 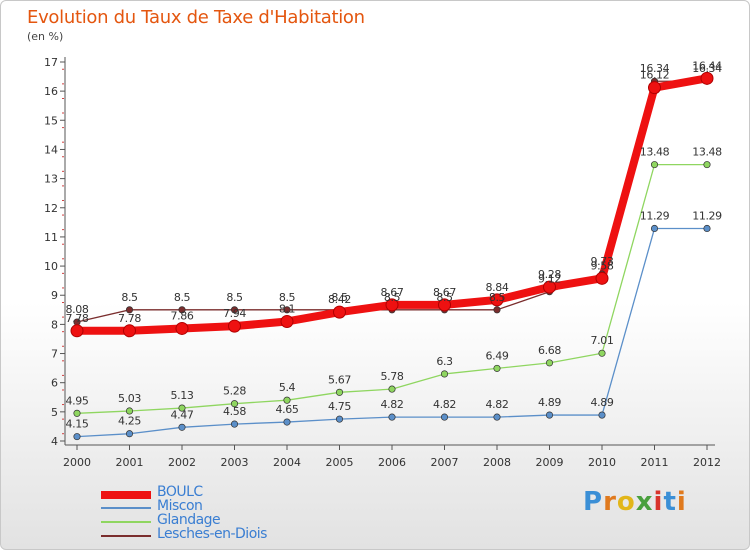 What do you see at coordinates (339, 406) in the screenshot?
I see `data-label: 4.75` at bounding box center [339, 406].